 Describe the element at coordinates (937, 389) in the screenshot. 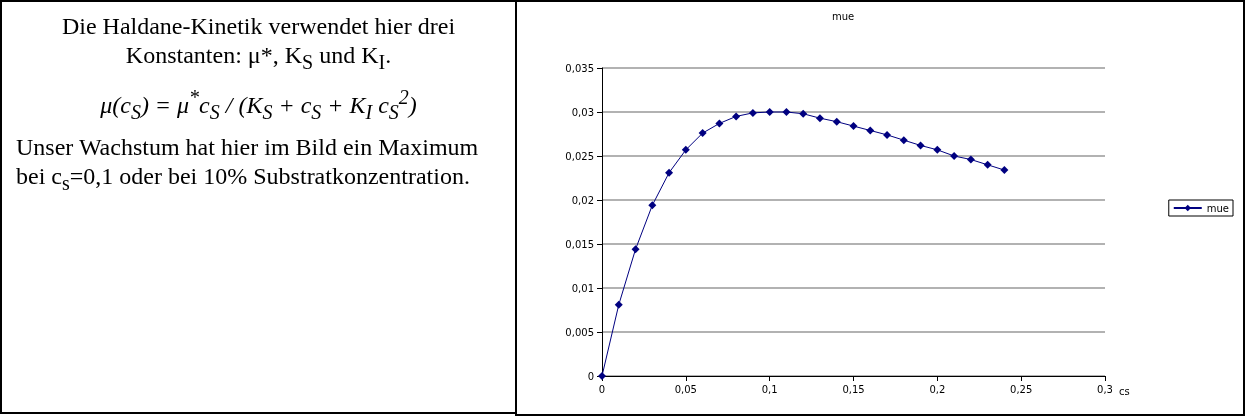

I see `x-tick-label: 0,2` at that location.